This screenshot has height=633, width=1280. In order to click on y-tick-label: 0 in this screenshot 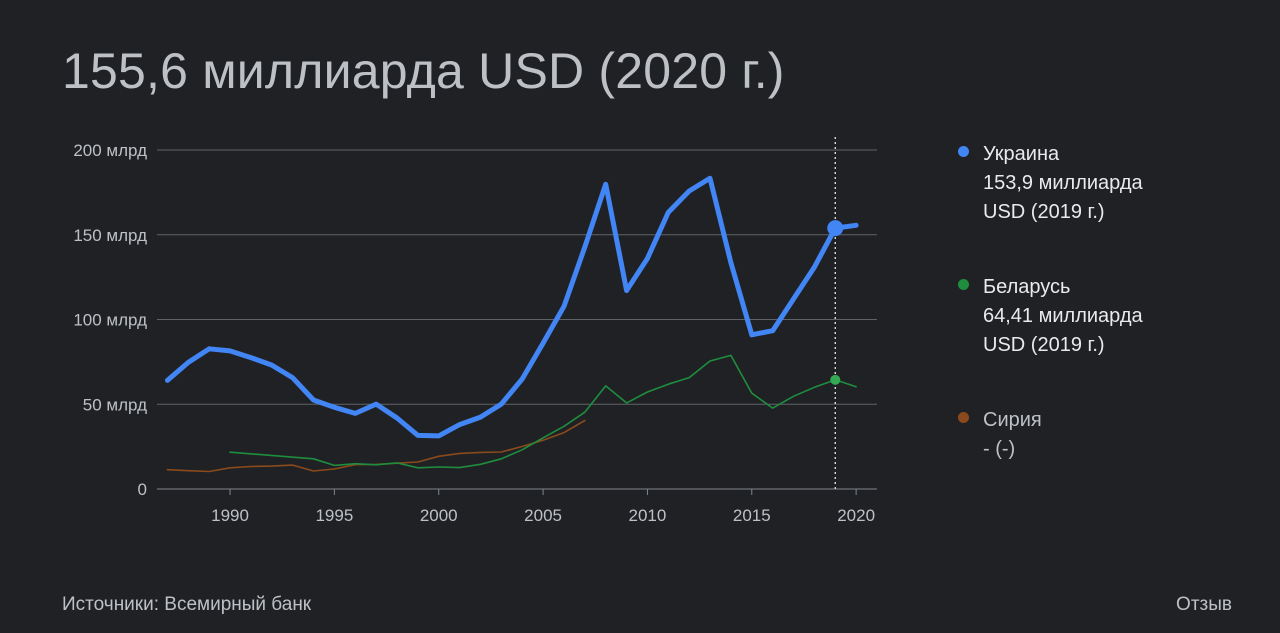, I will do `click(142, 489)`.